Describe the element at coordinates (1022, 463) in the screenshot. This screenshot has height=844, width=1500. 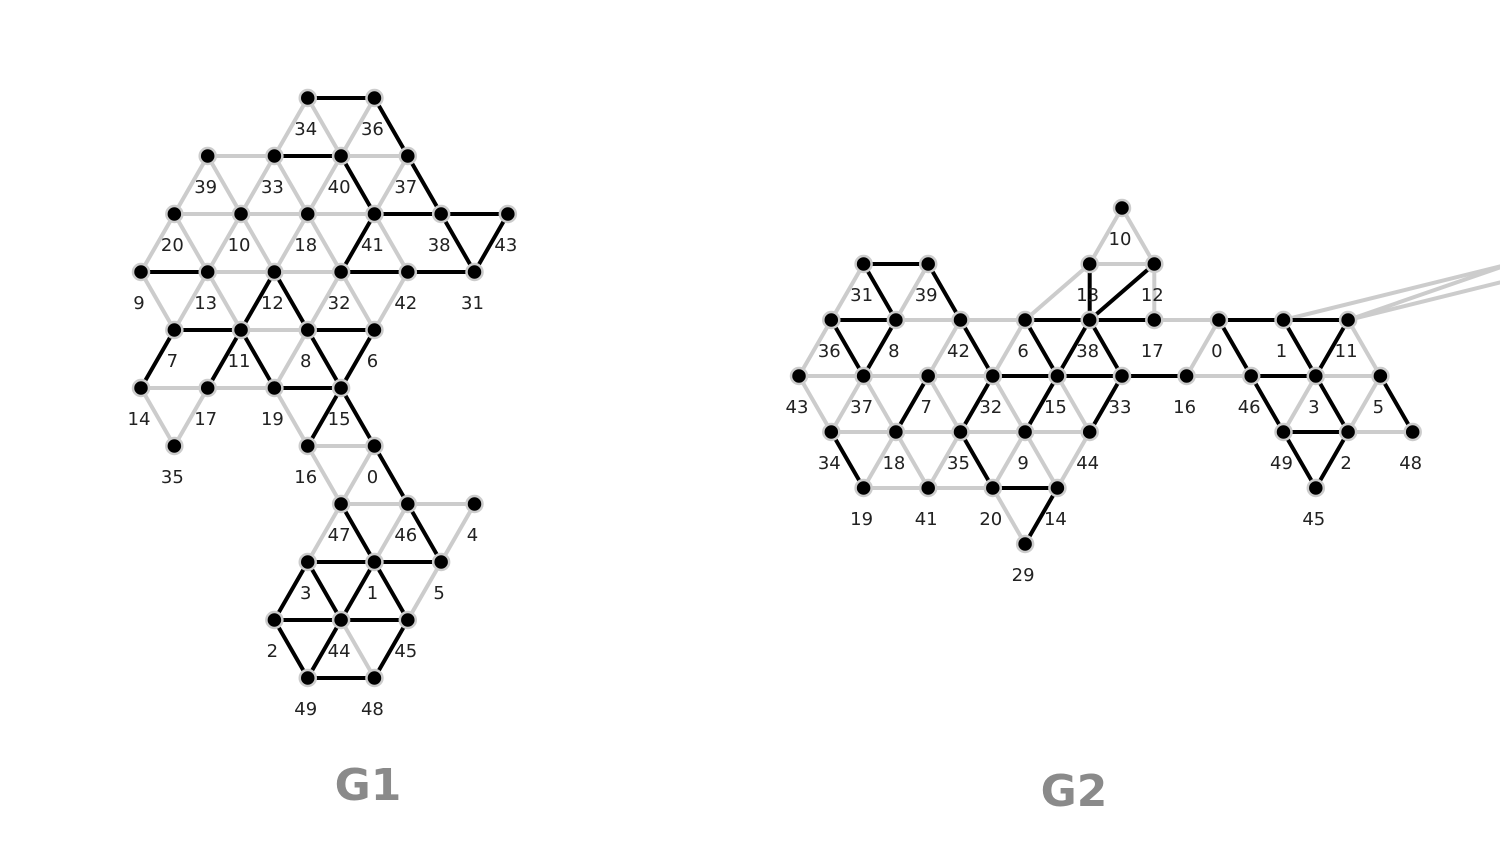
I see `node-label-9: 9` at that location.